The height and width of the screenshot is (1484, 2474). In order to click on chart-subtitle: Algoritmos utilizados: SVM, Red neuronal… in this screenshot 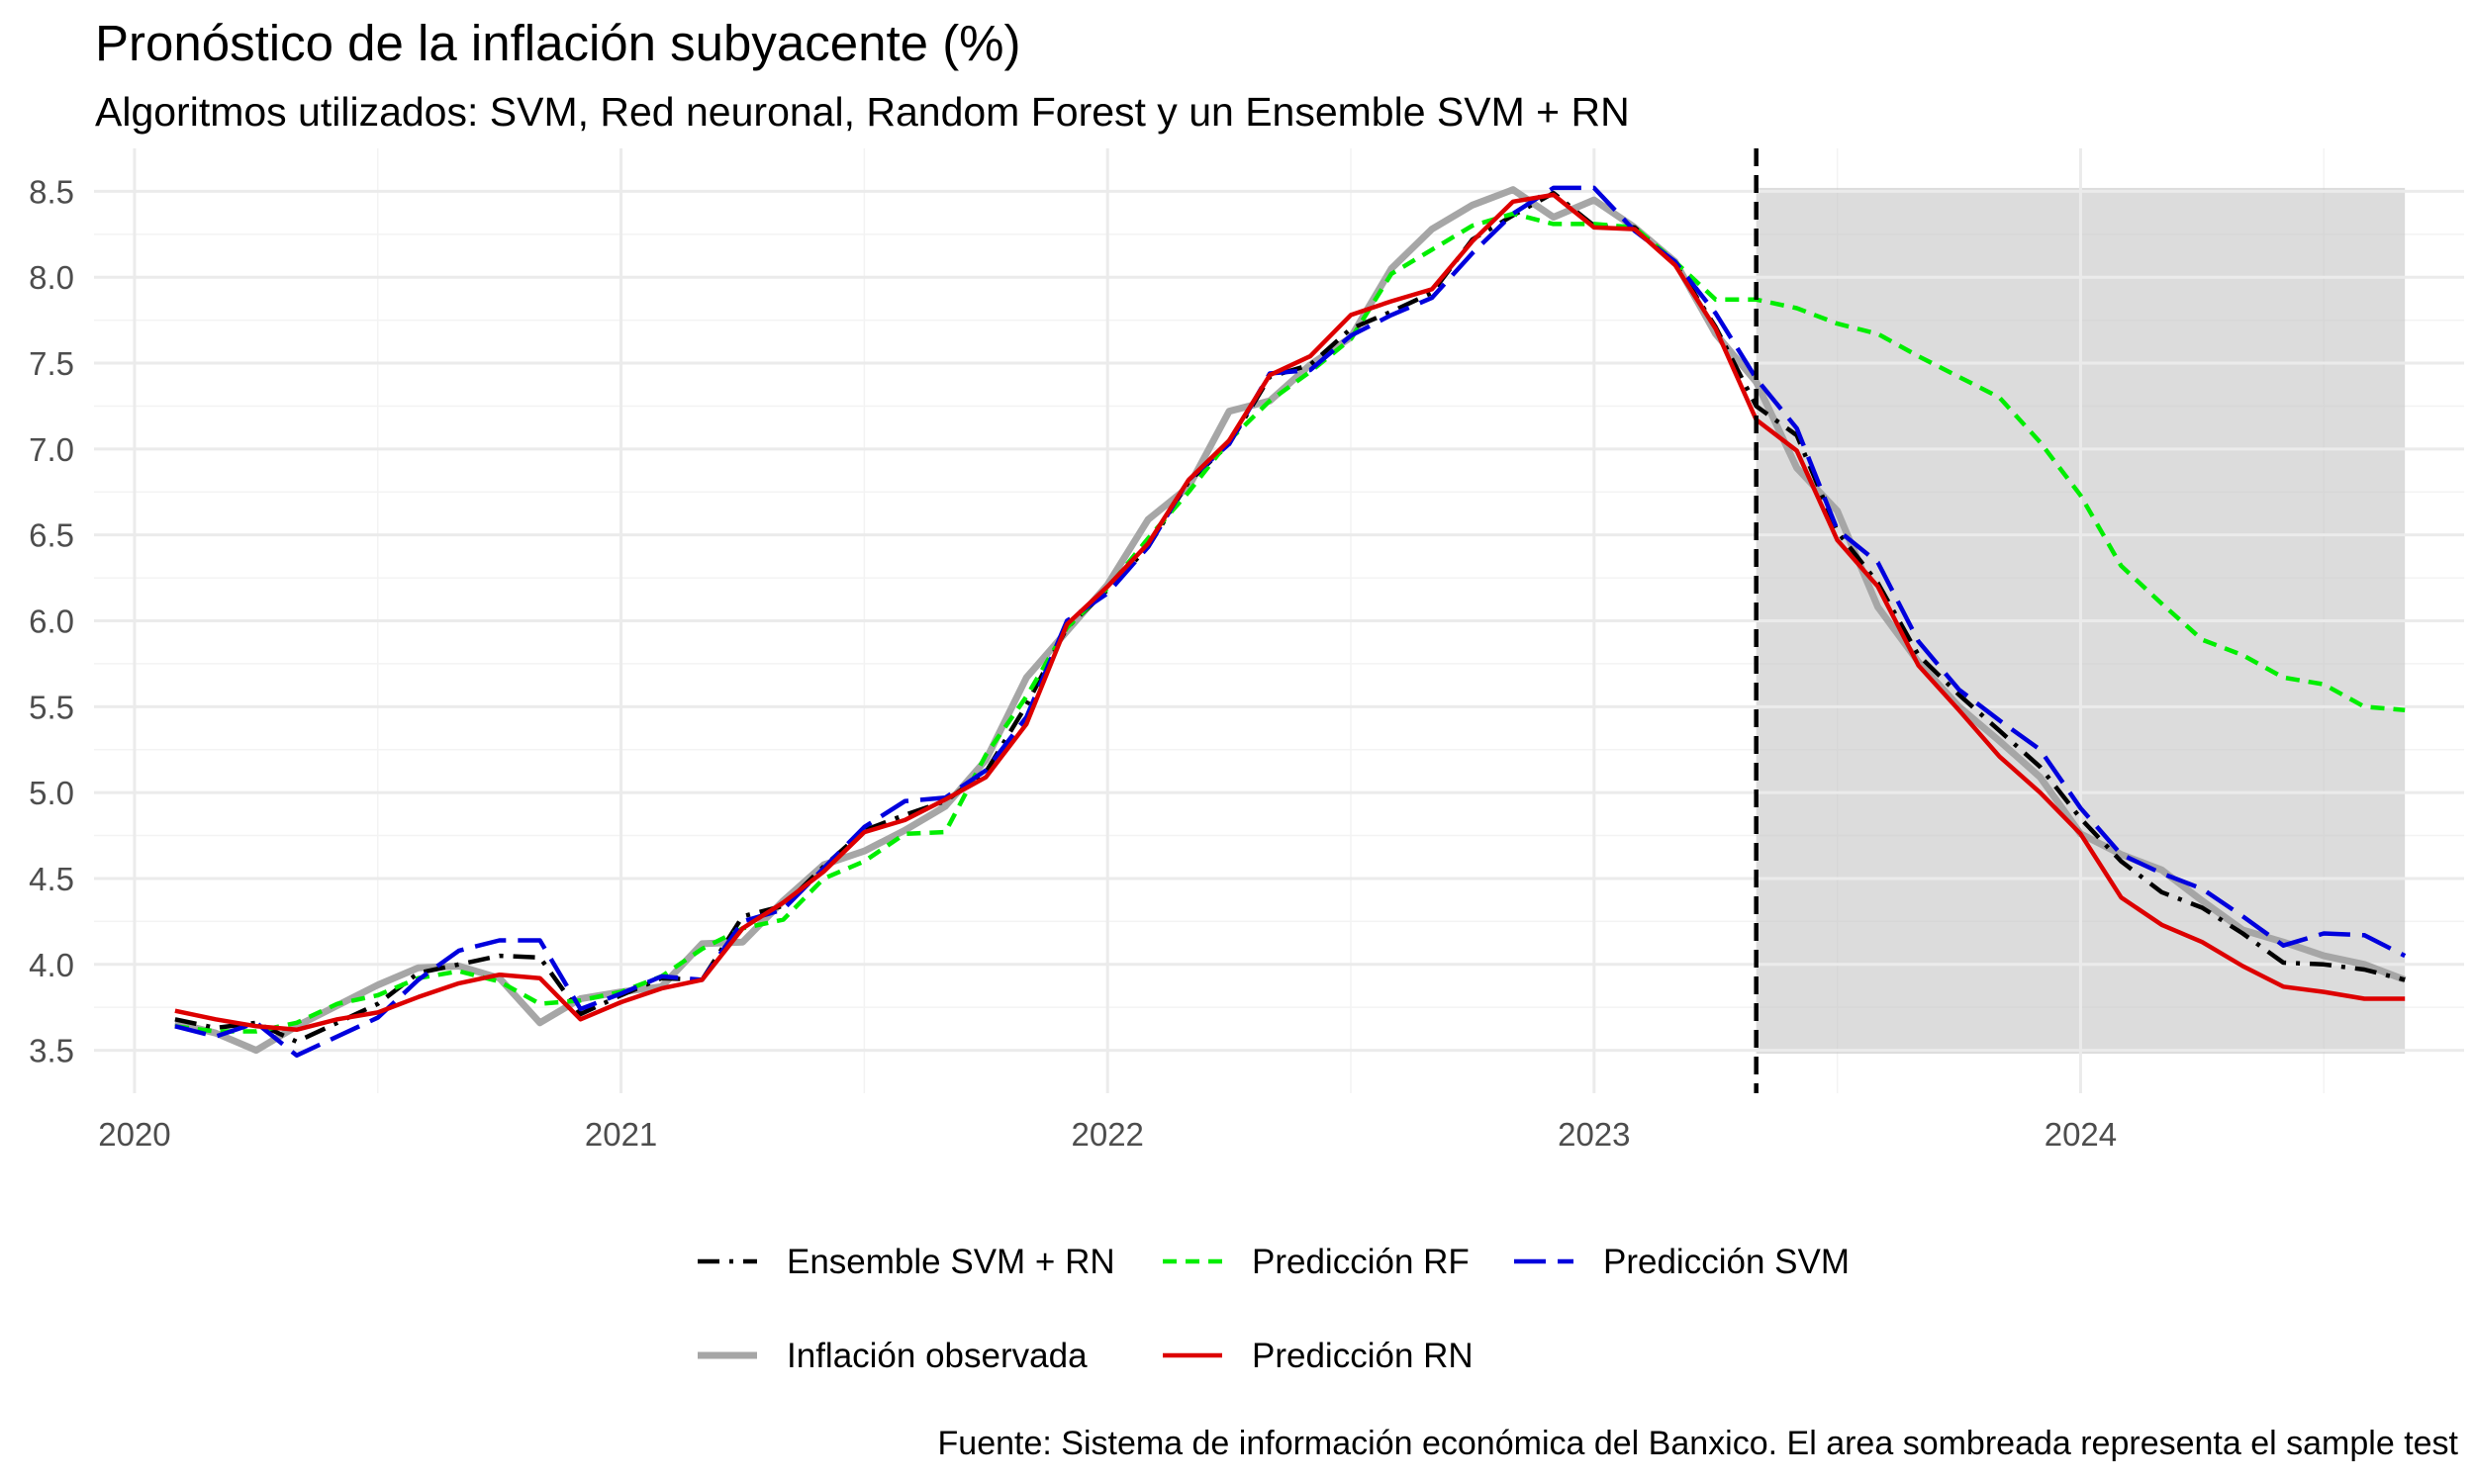, I will do `click(863, 112)`.